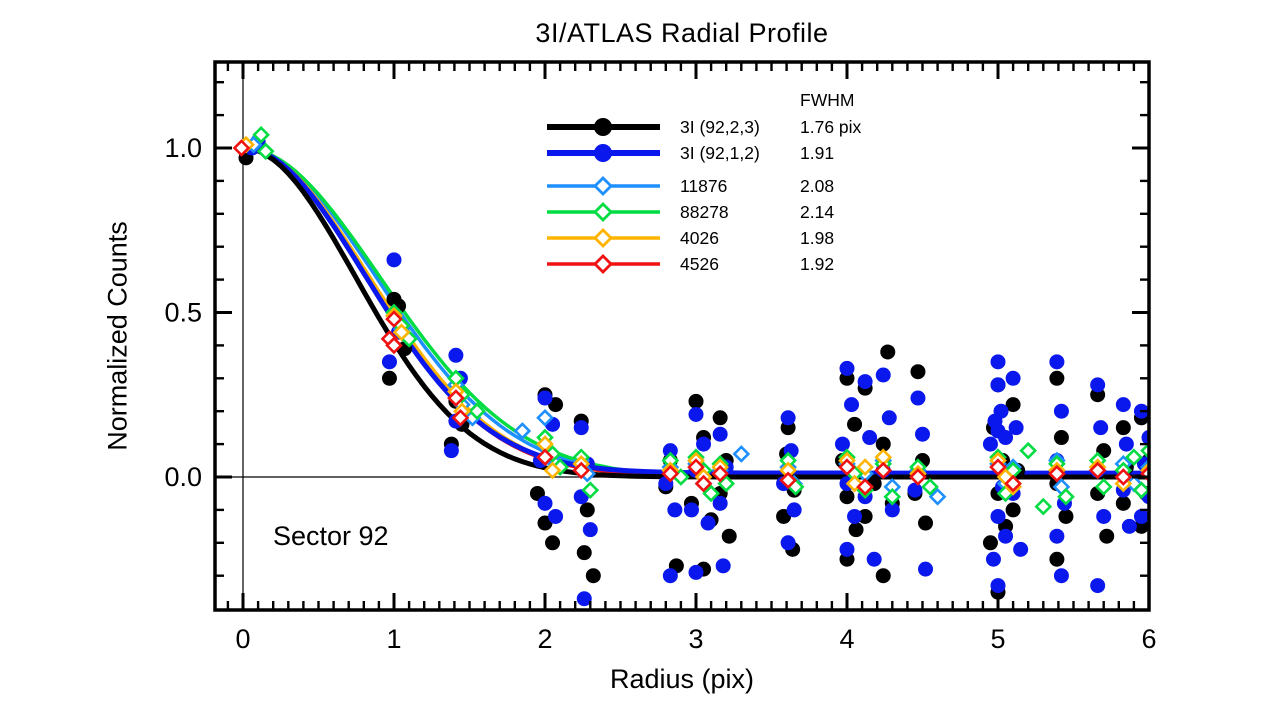  Describe the element at coordinates (817, 185) in the screenshot. I see `legend-fwhm-value: 2.08` at that location.